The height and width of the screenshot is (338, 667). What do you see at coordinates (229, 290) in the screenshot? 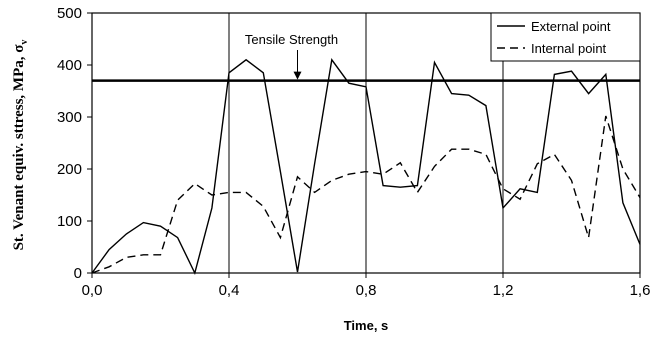
I see `x-tick-label: 0,4` at bounding box center [229, 290].